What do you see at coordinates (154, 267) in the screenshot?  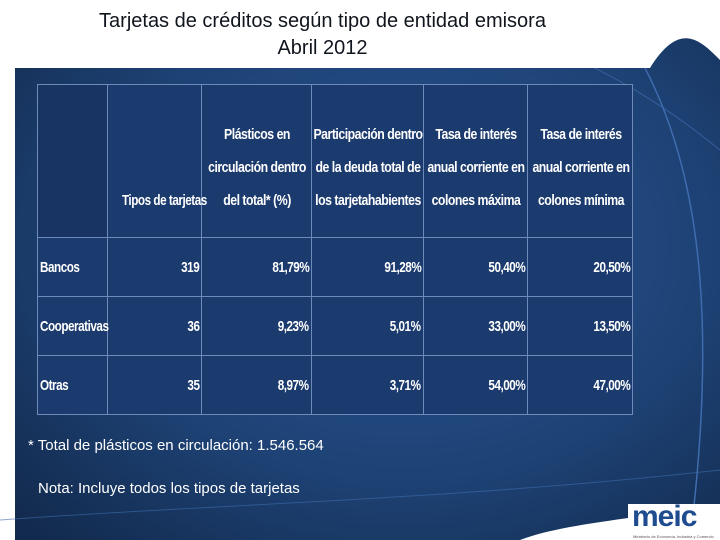 I see `table-cell: 319` at bounding box center [154, 267].